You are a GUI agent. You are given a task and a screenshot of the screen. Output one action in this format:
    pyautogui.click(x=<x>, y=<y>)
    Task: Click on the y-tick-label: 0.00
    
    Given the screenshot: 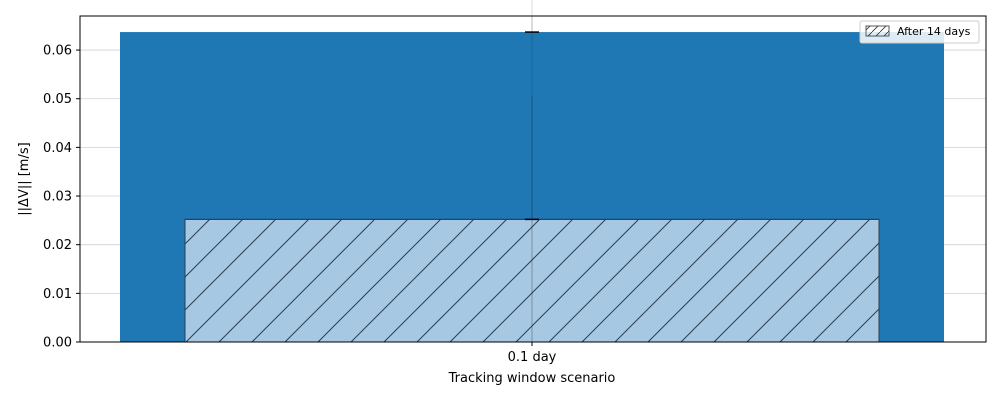 What is the action you would take?
    pyautogui.click(x=57, y=343)
    